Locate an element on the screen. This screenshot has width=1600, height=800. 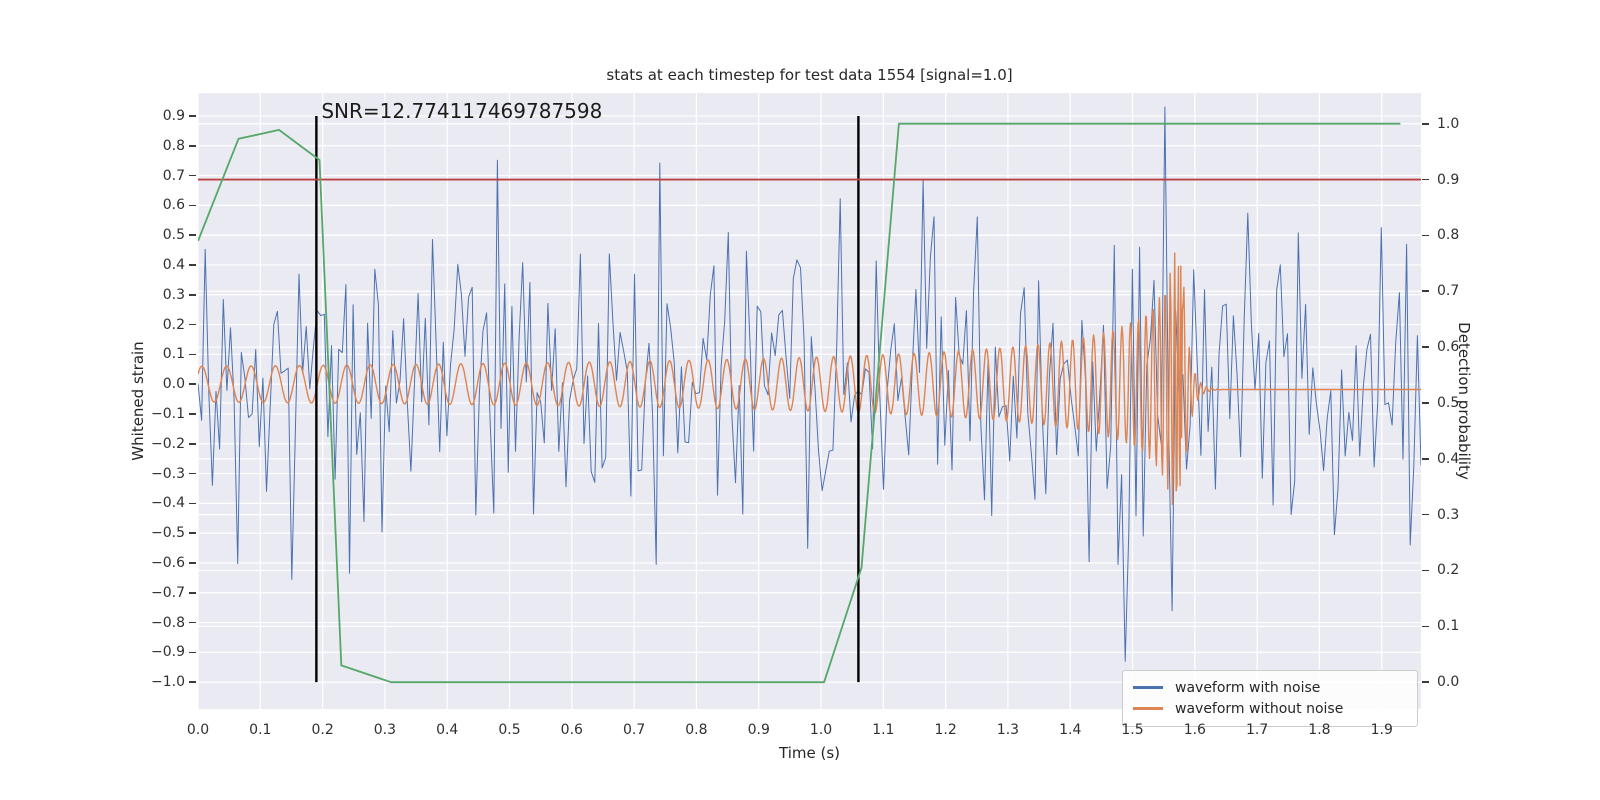
x-tick-label: 1.4 is located at coordinates (1070, 730).